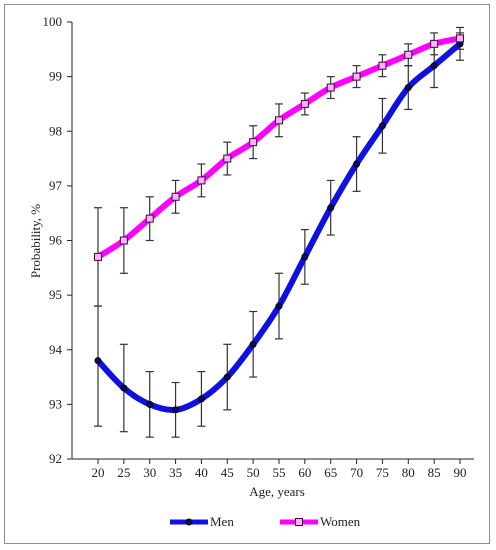  Describe the element at coordinates (55, 130) in the screenshot. I see `y-tick-label: 98` at that location.